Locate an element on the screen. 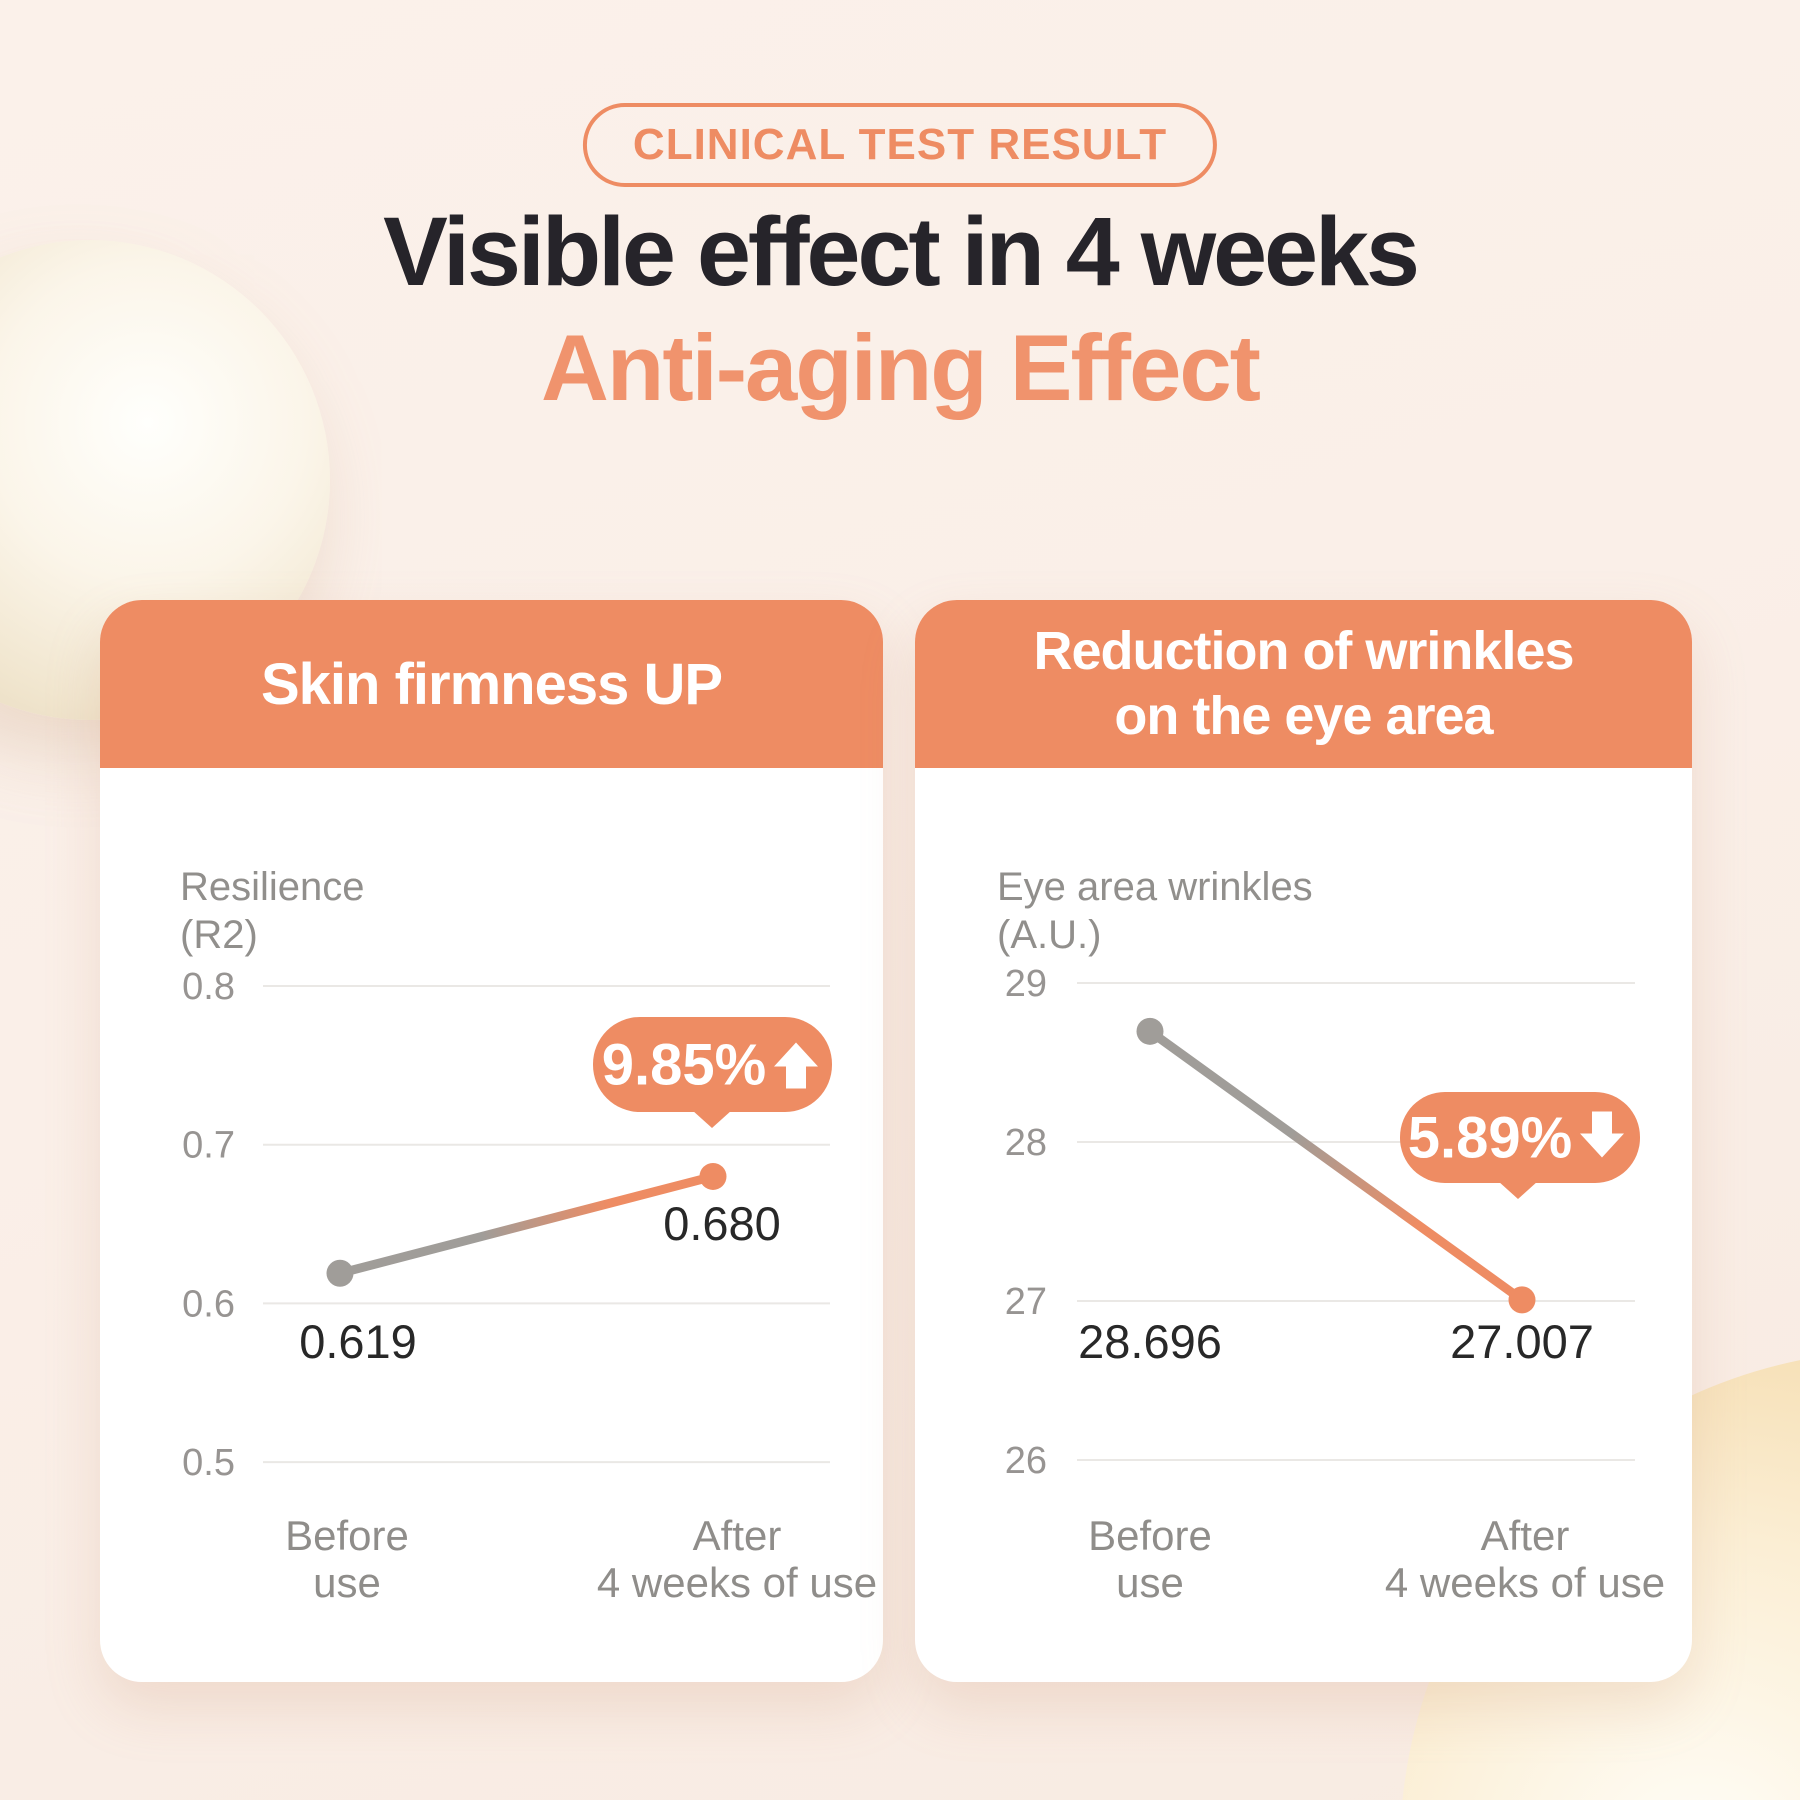 This screenshot has height=1800, width=1800. svg-text: 0.7 is located at coordinates (208, 1146).